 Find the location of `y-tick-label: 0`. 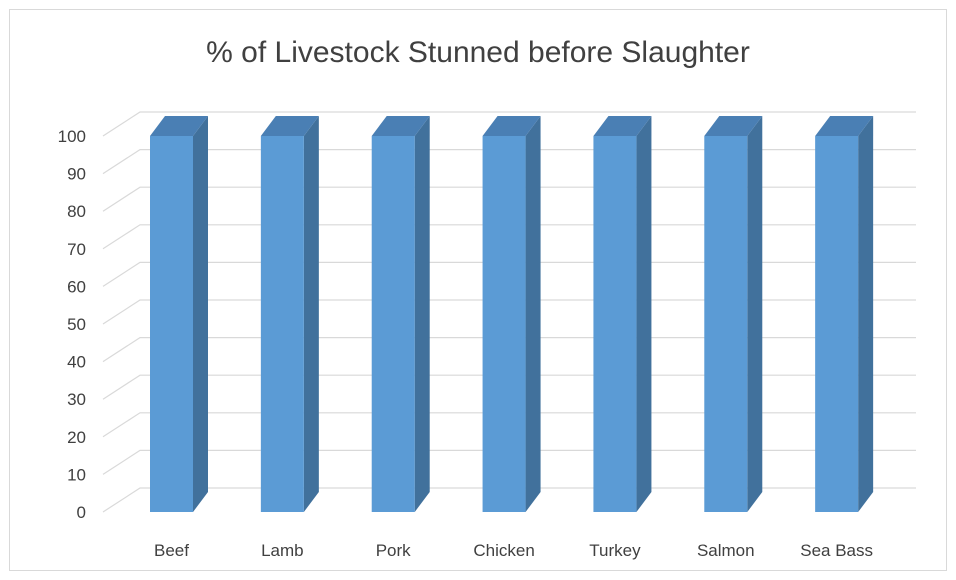

y-tick-label: 0 is located at coordinates (81, 512).